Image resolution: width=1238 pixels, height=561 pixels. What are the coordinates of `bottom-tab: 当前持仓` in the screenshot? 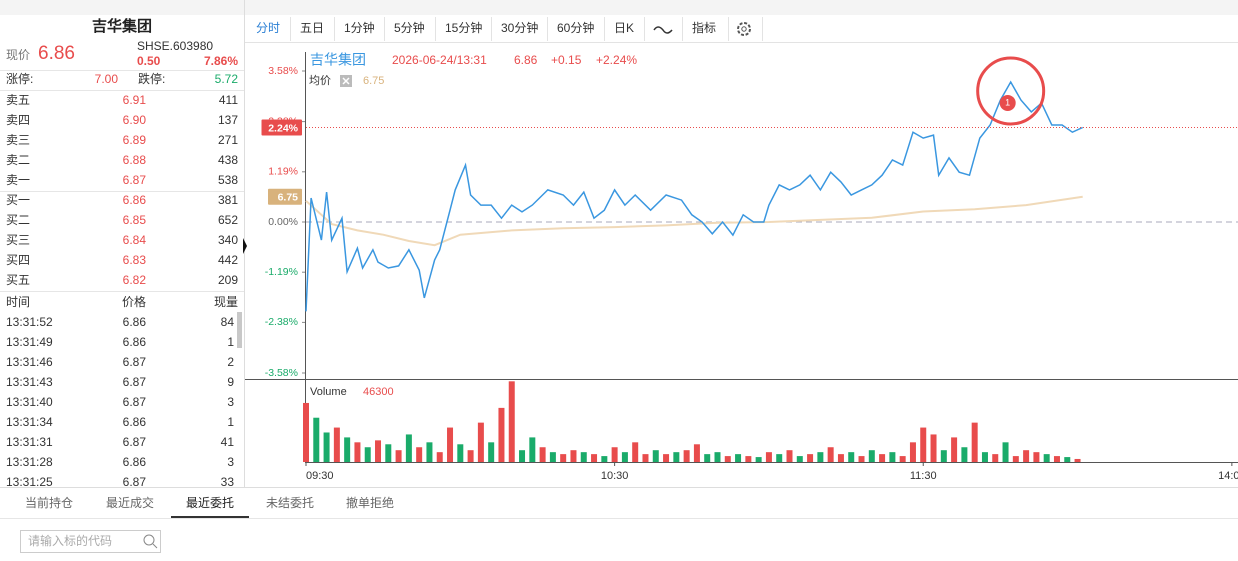 It's located at (49, 502).